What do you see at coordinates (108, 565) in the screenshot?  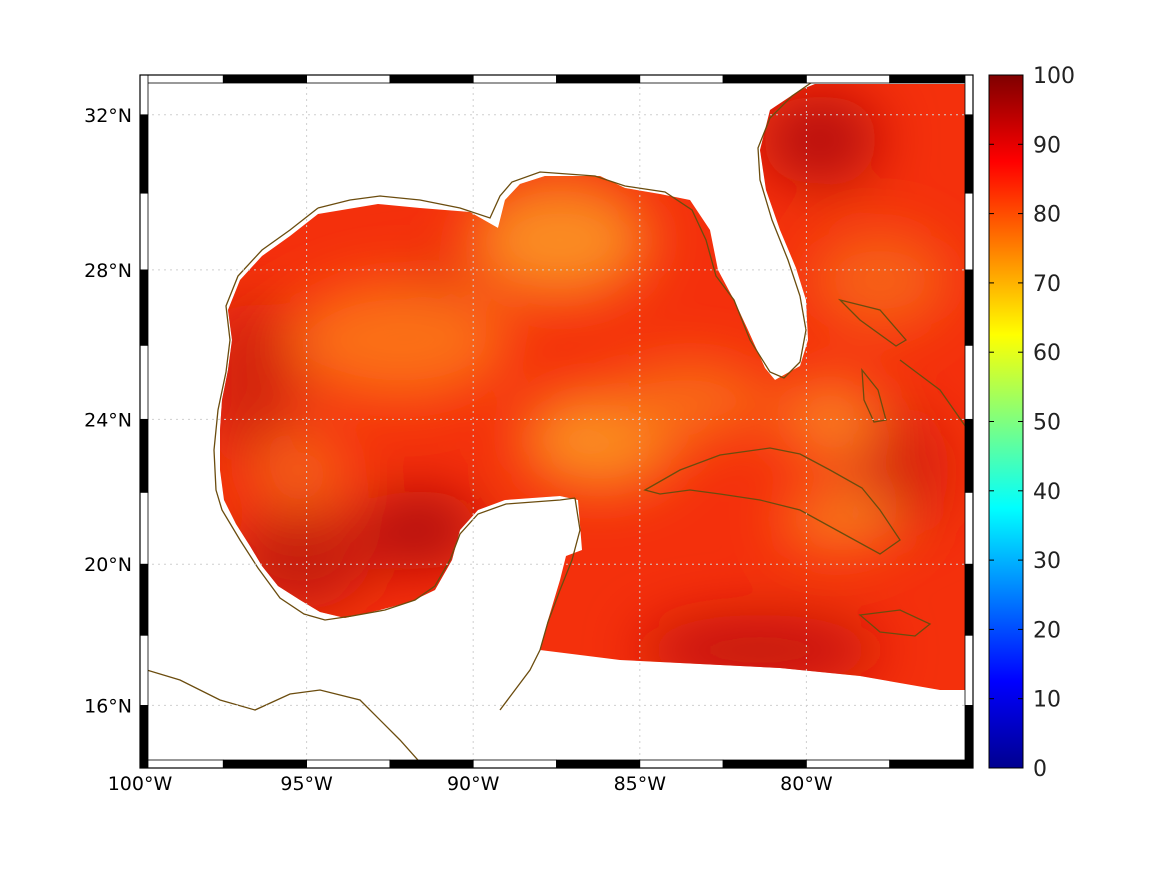 I see `lat-tick-label: 20°N` at bounding box center [108, 565].